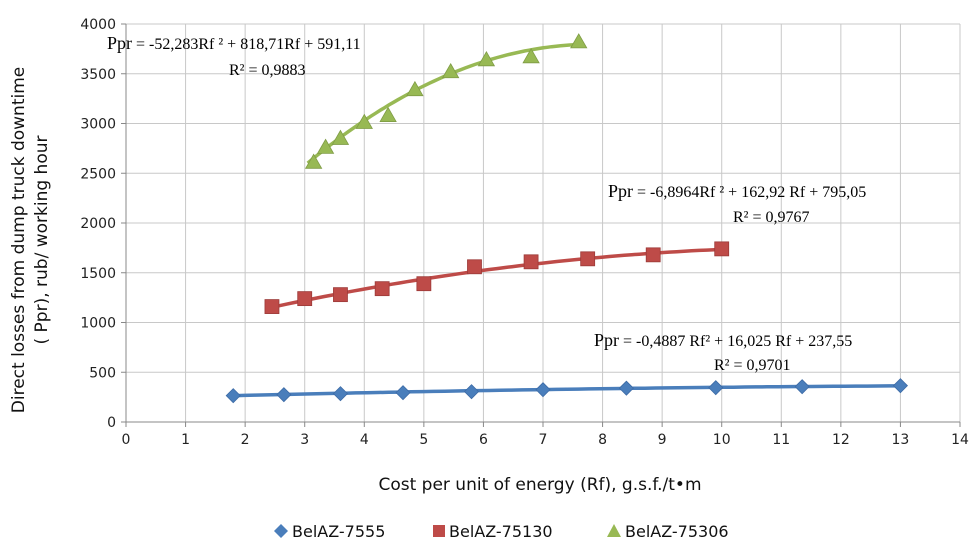 This screenshot has width=975, height=542. I want to click on x-tick-label: 6, so click(483, 440).